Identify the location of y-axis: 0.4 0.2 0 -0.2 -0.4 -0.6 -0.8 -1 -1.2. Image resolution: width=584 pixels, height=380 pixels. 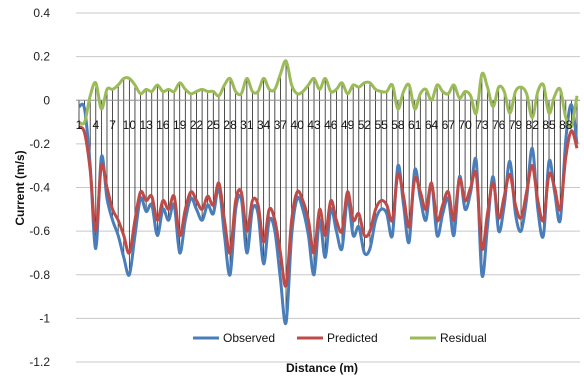
(39, 187).